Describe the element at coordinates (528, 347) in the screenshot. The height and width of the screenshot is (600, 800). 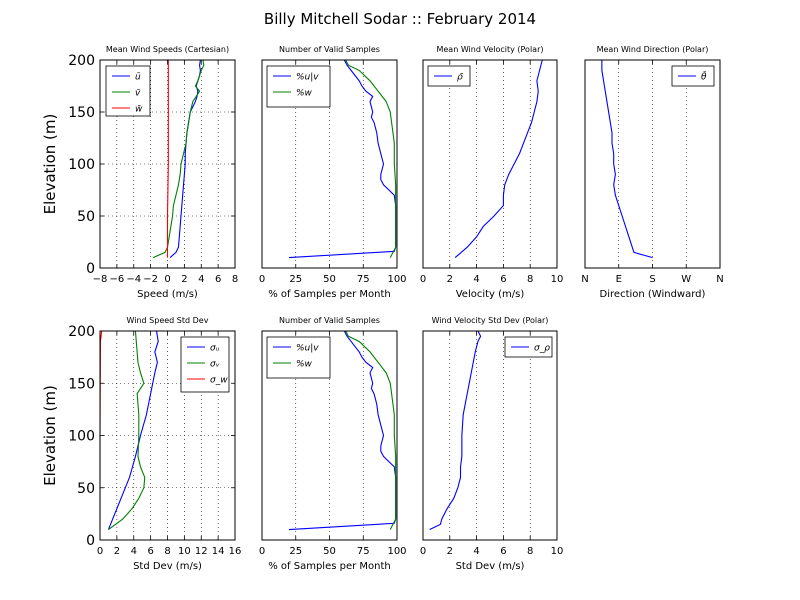
I see `legend: σ_ρ` at that location.